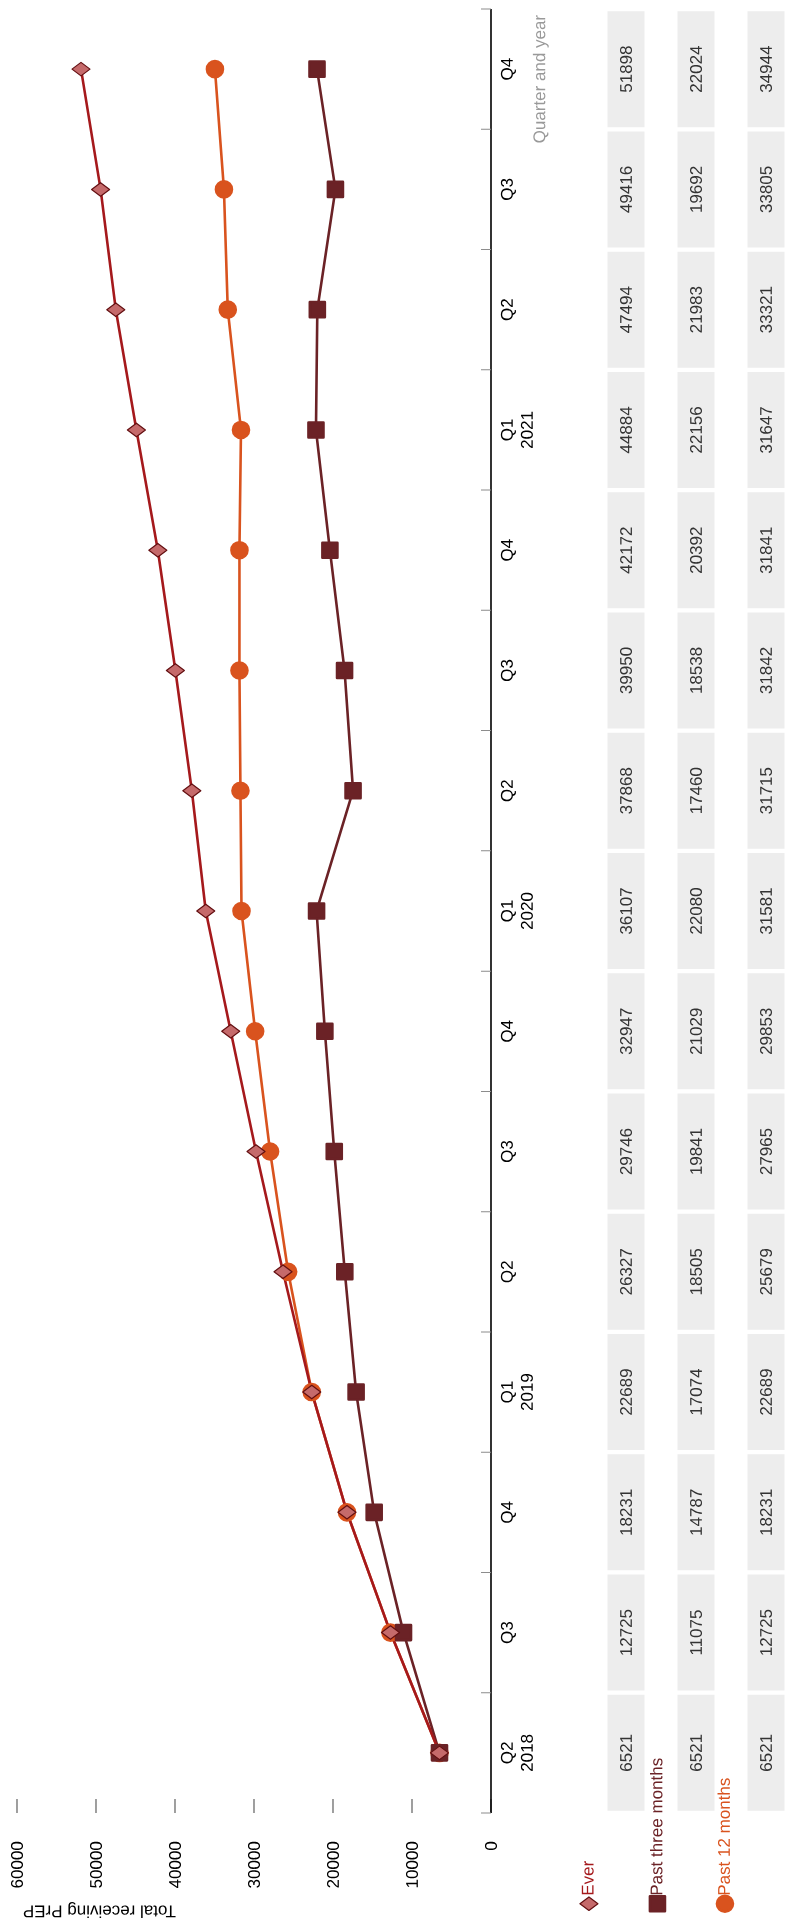 This screenshot has height=1930, width=787. I want to click on data-label: 19692, so click(696, 189).